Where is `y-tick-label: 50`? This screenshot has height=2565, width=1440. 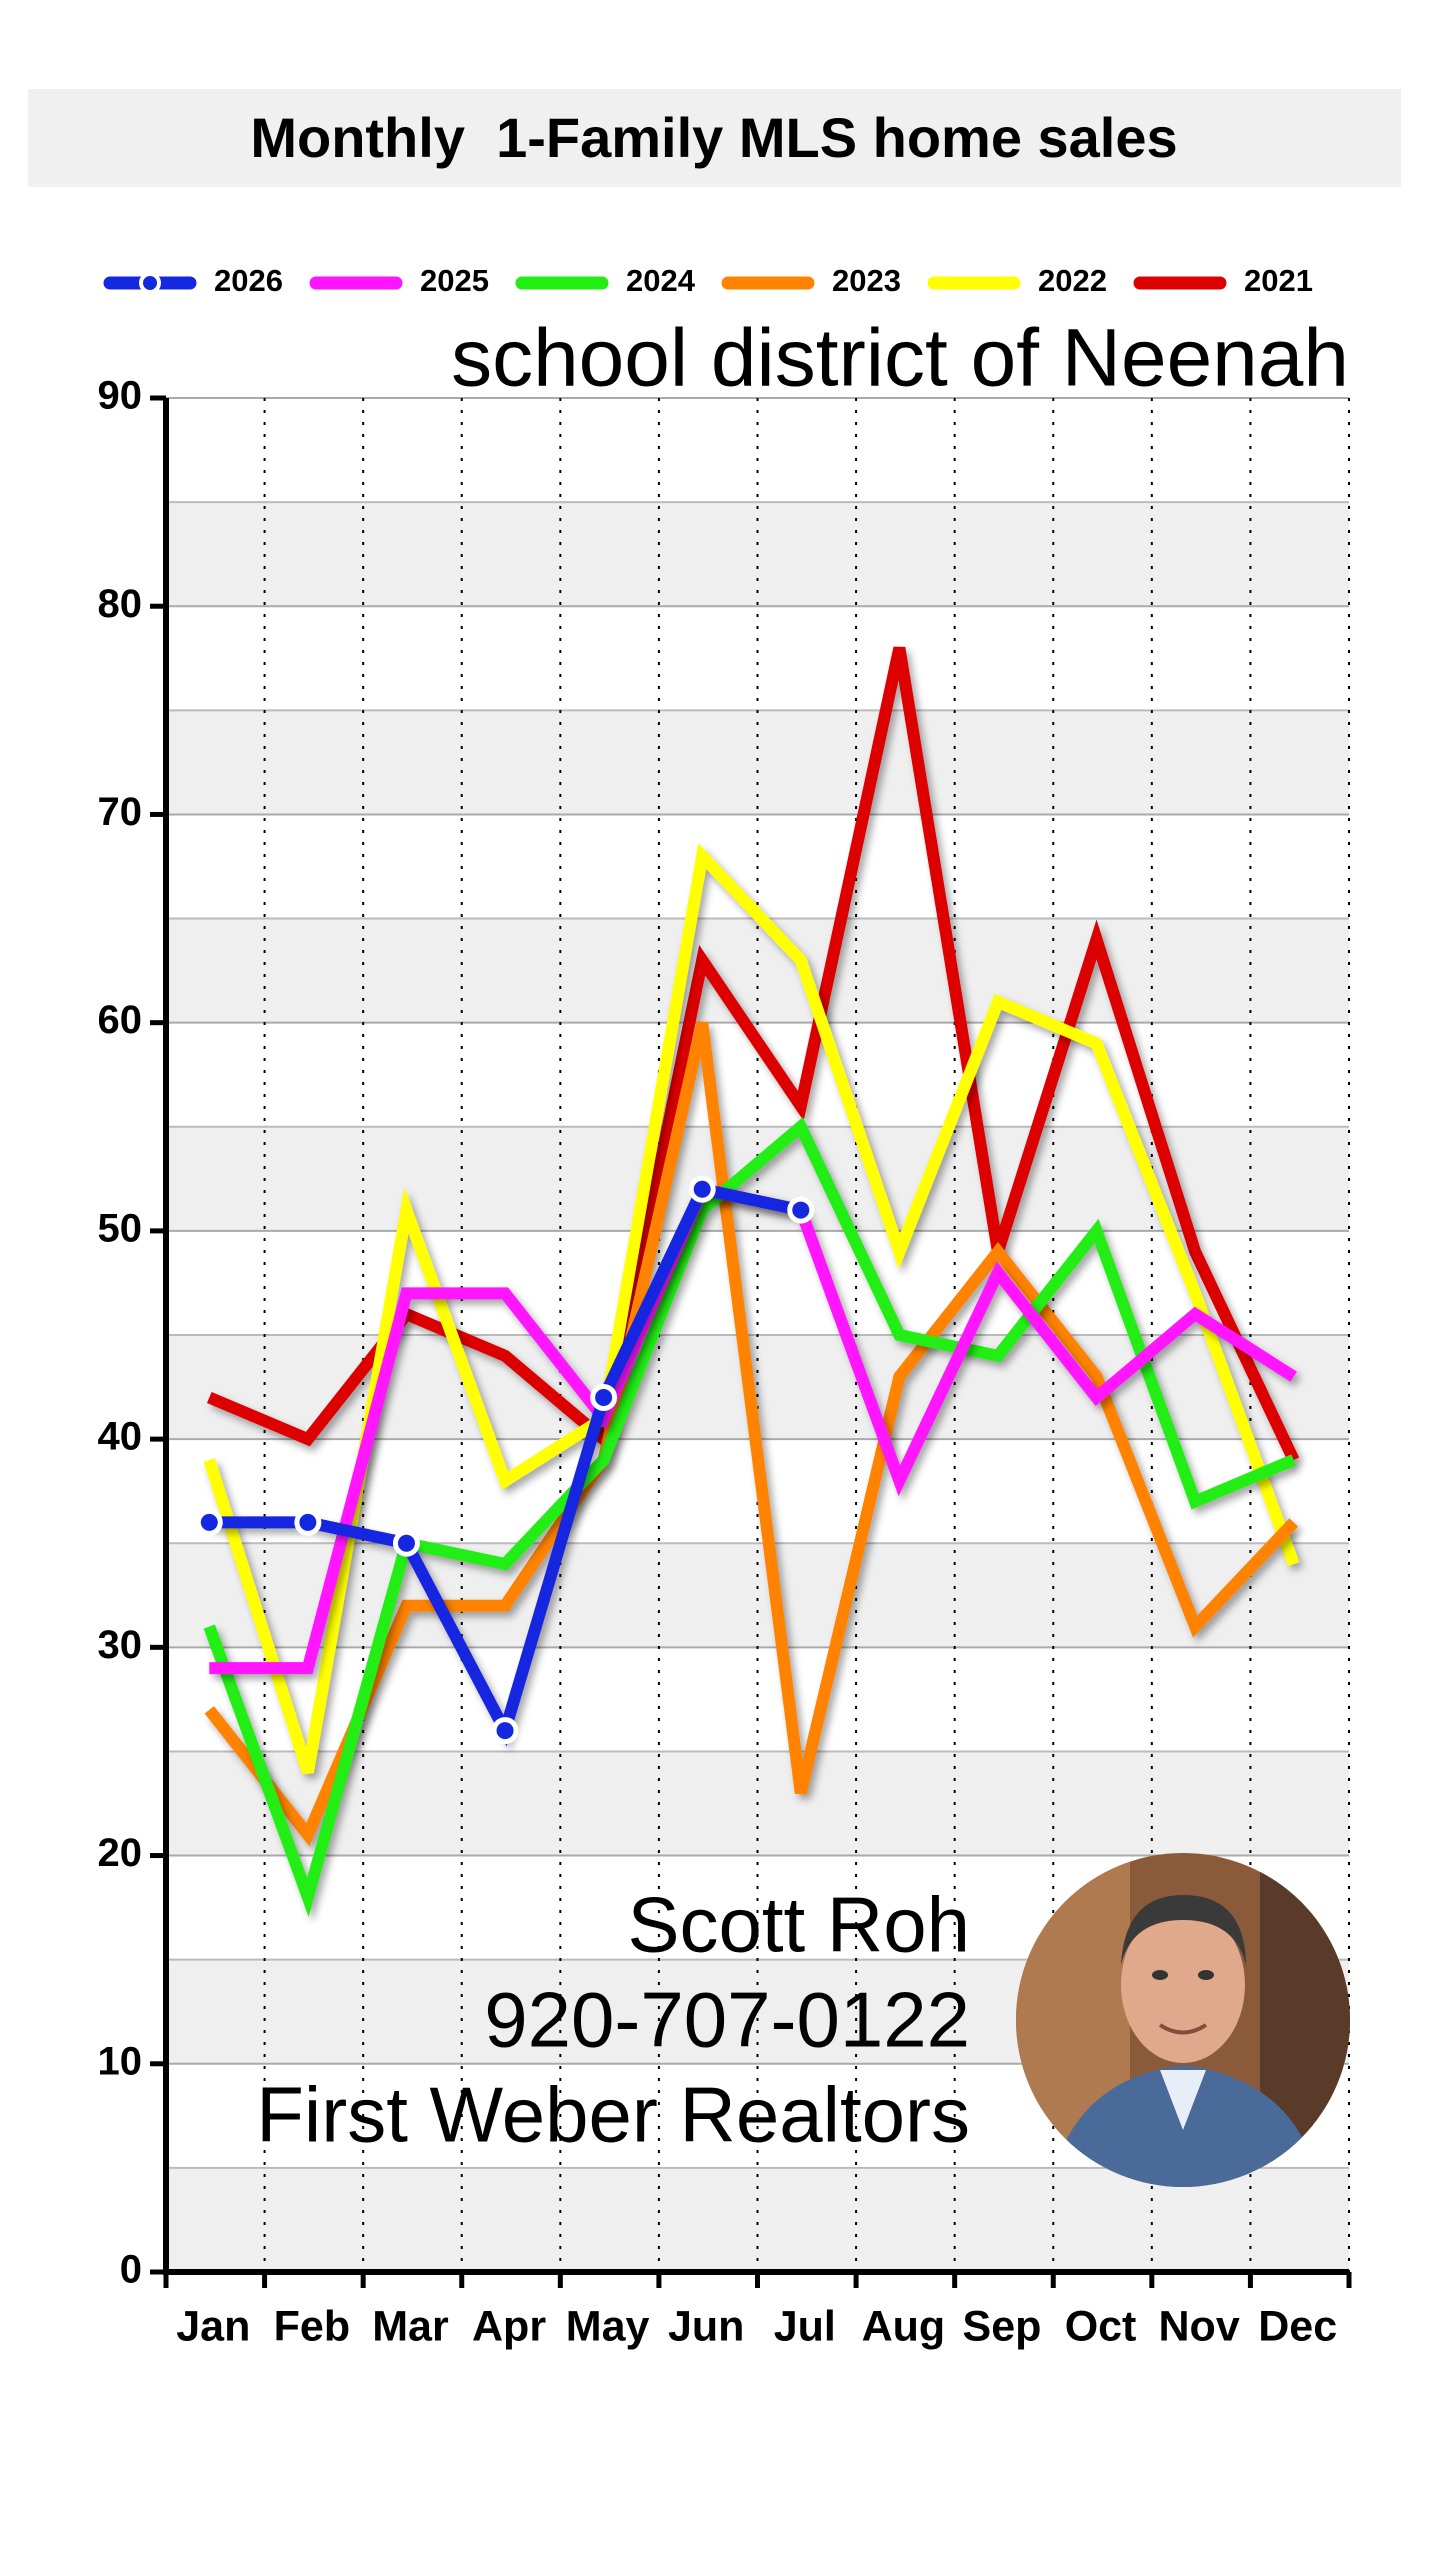 y-tick-label: 50 is located at coordinates (120, 1228).